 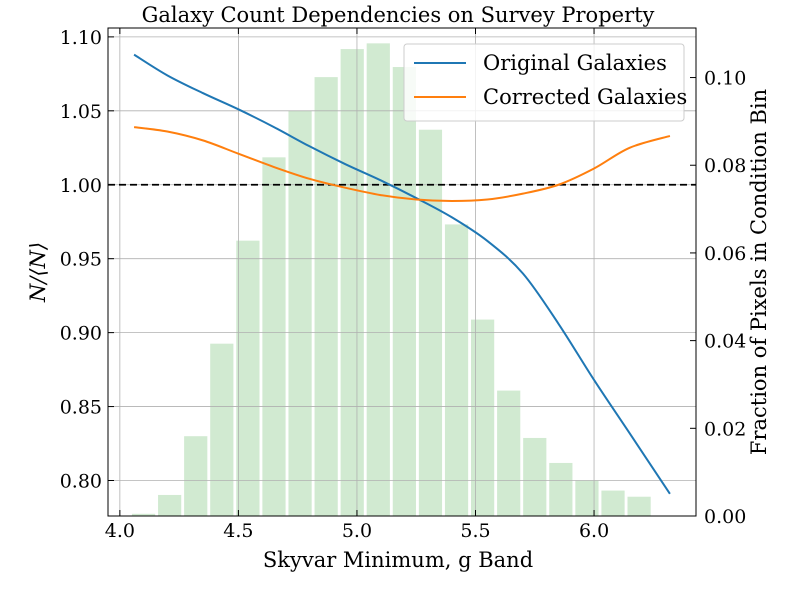 I want to click on y-tick-label: 0.80, so click(x=81, y=482).